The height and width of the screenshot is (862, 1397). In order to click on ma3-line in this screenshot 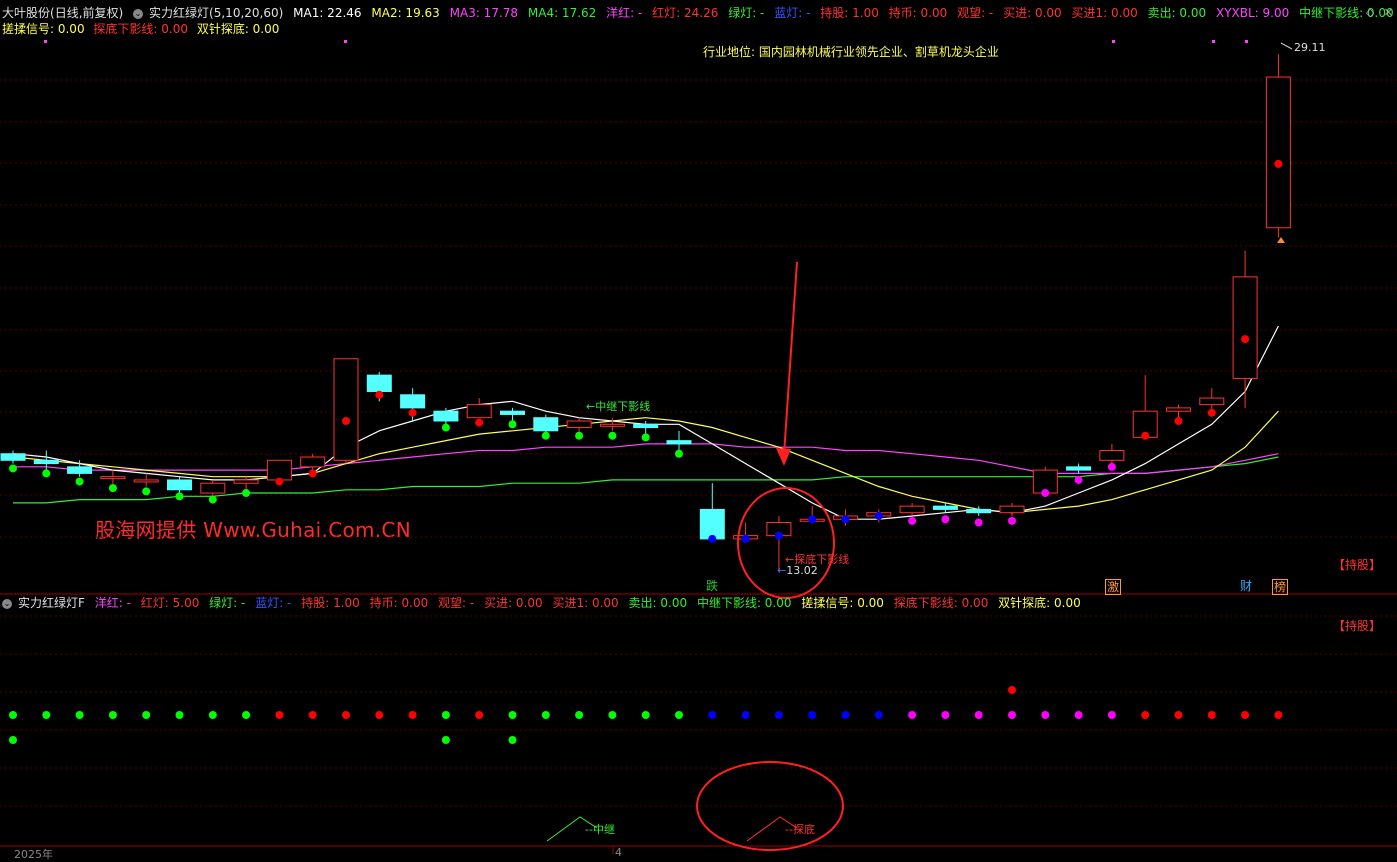, I will do `click(646, 458)`.